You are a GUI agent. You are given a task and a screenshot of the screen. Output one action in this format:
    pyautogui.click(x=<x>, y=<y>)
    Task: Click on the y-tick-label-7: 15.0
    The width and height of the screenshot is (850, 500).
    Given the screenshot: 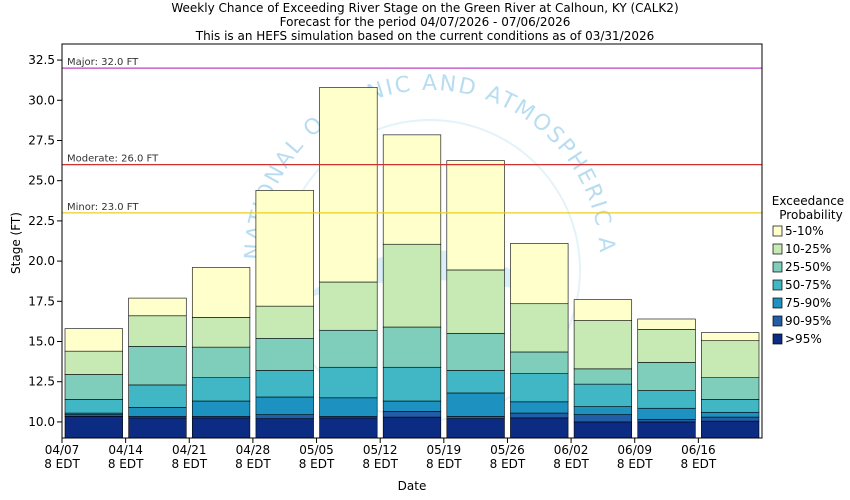 What is the action you would take?
    pyautogui.click(x=41, y=342)
    